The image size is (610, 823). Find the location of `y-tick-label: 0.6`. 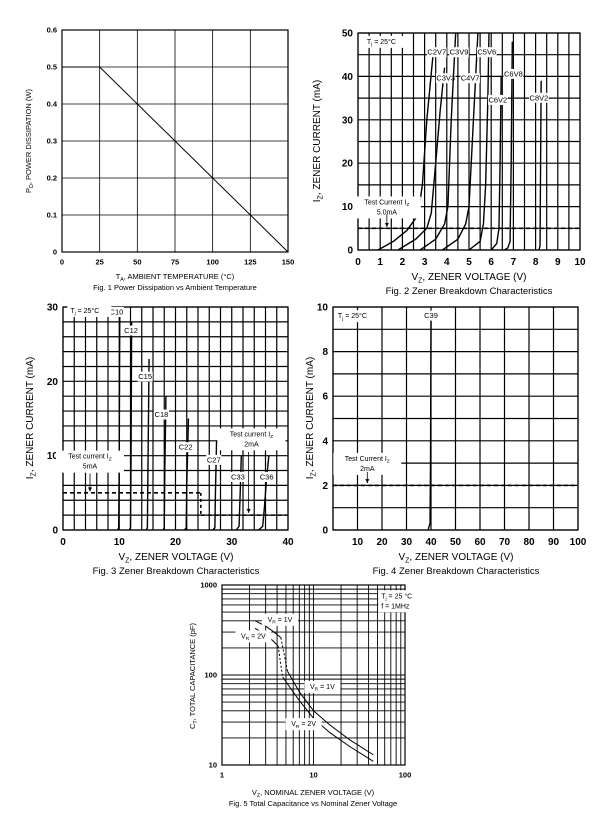

y-tick-label: 0.6 is located at coordinates (52, 30).